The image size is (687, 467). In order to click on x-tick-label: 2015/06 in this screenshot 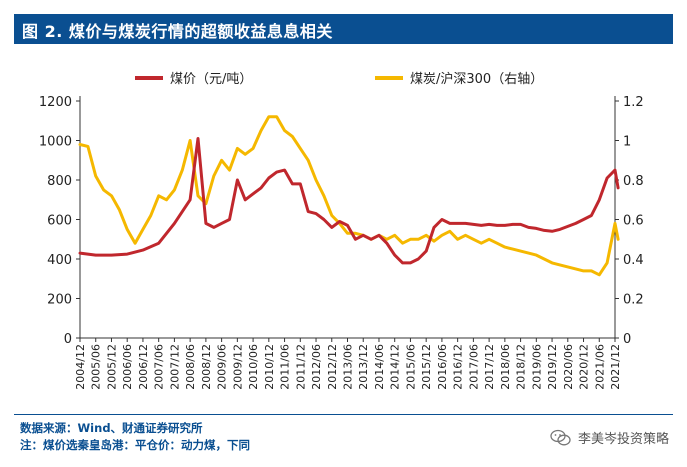, I will do `click(410, 367)`.